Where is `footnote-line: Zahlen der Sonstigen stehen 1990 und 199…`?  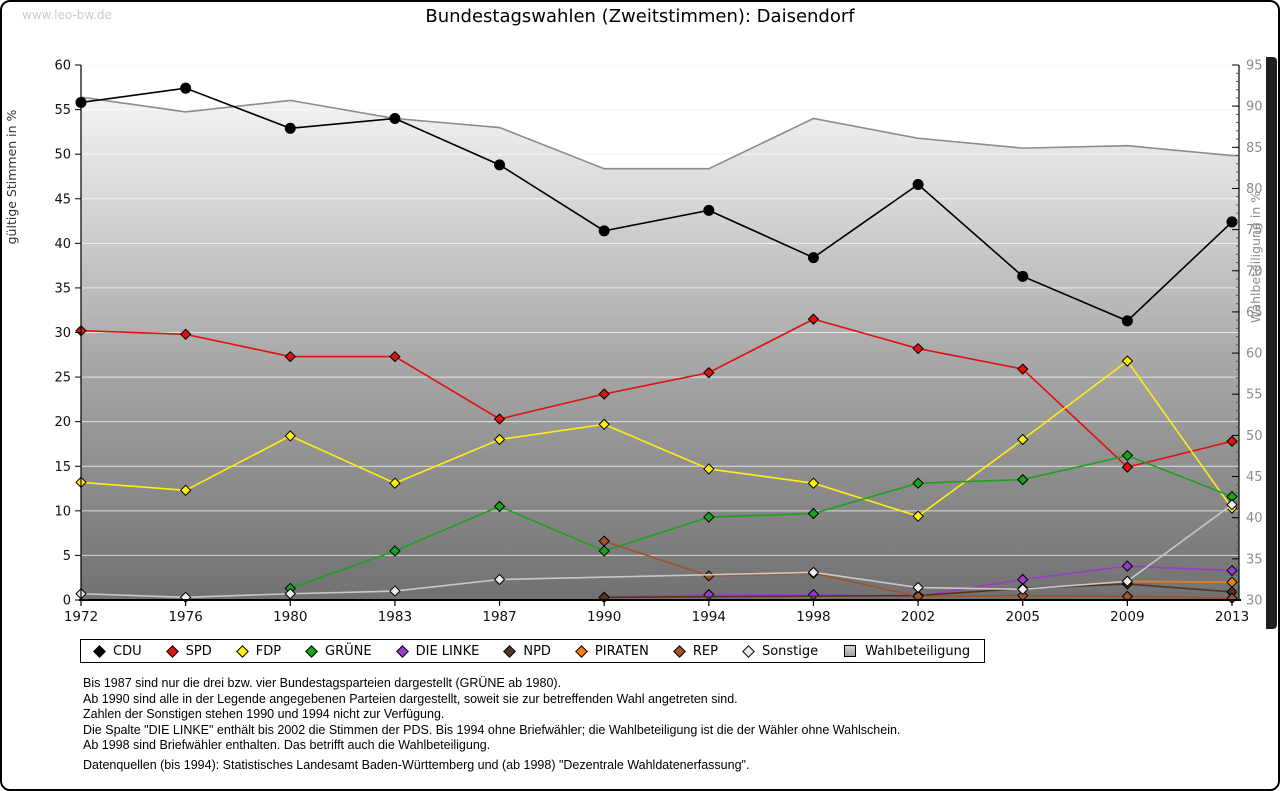
footnote-line: Zahlen der Sonstigen stehen 1990 und 199… is located at coordinates (264, 714).